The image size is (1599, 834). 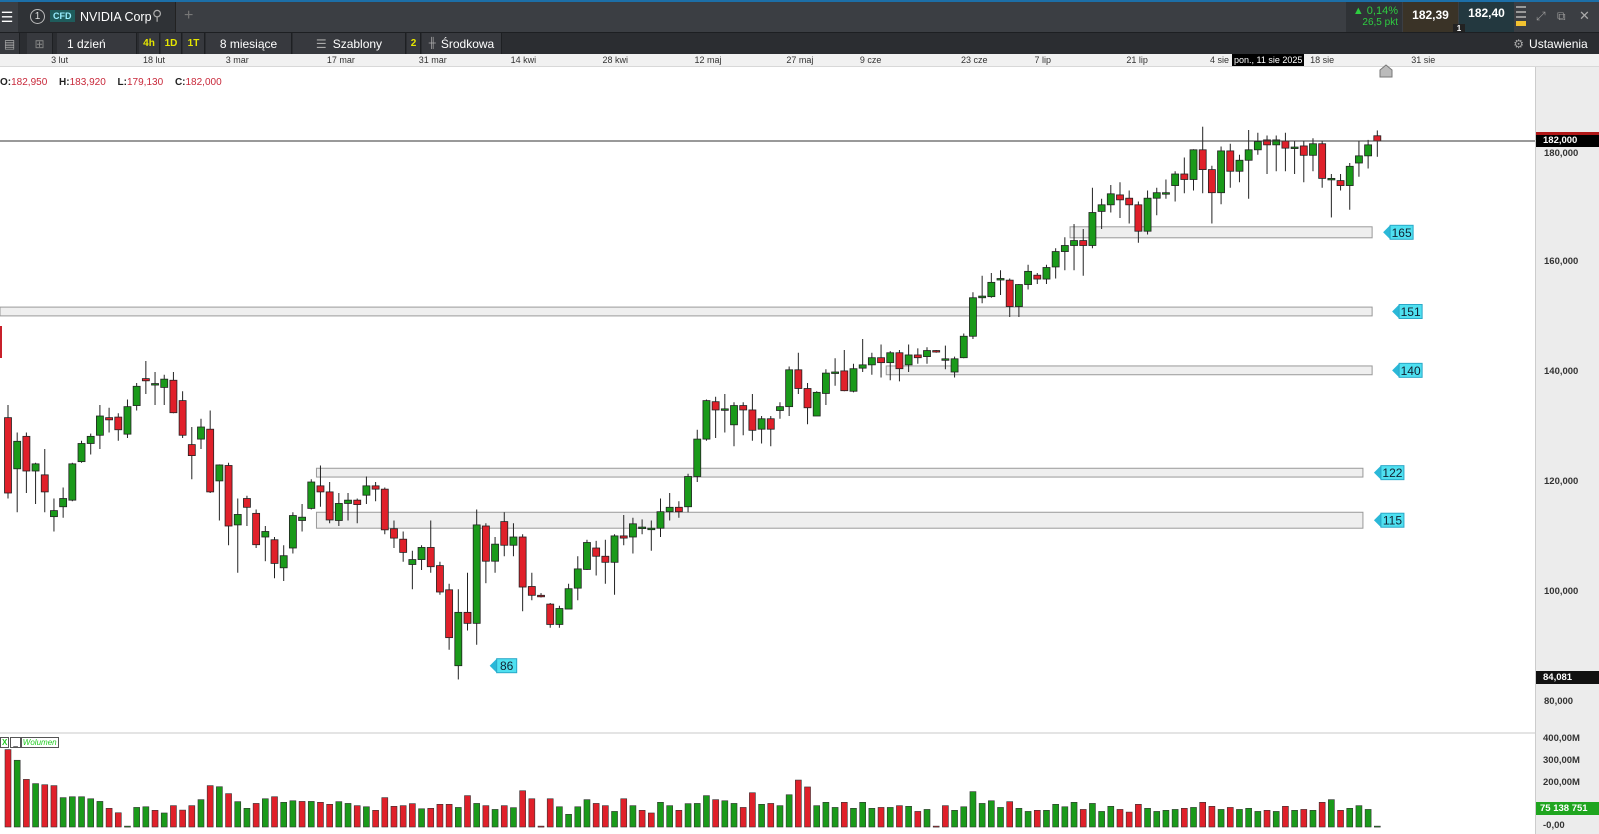 I want to click on instrument-tab: 1 CFD NVIDIA Corp ⚲, so click(x=97, y=17).